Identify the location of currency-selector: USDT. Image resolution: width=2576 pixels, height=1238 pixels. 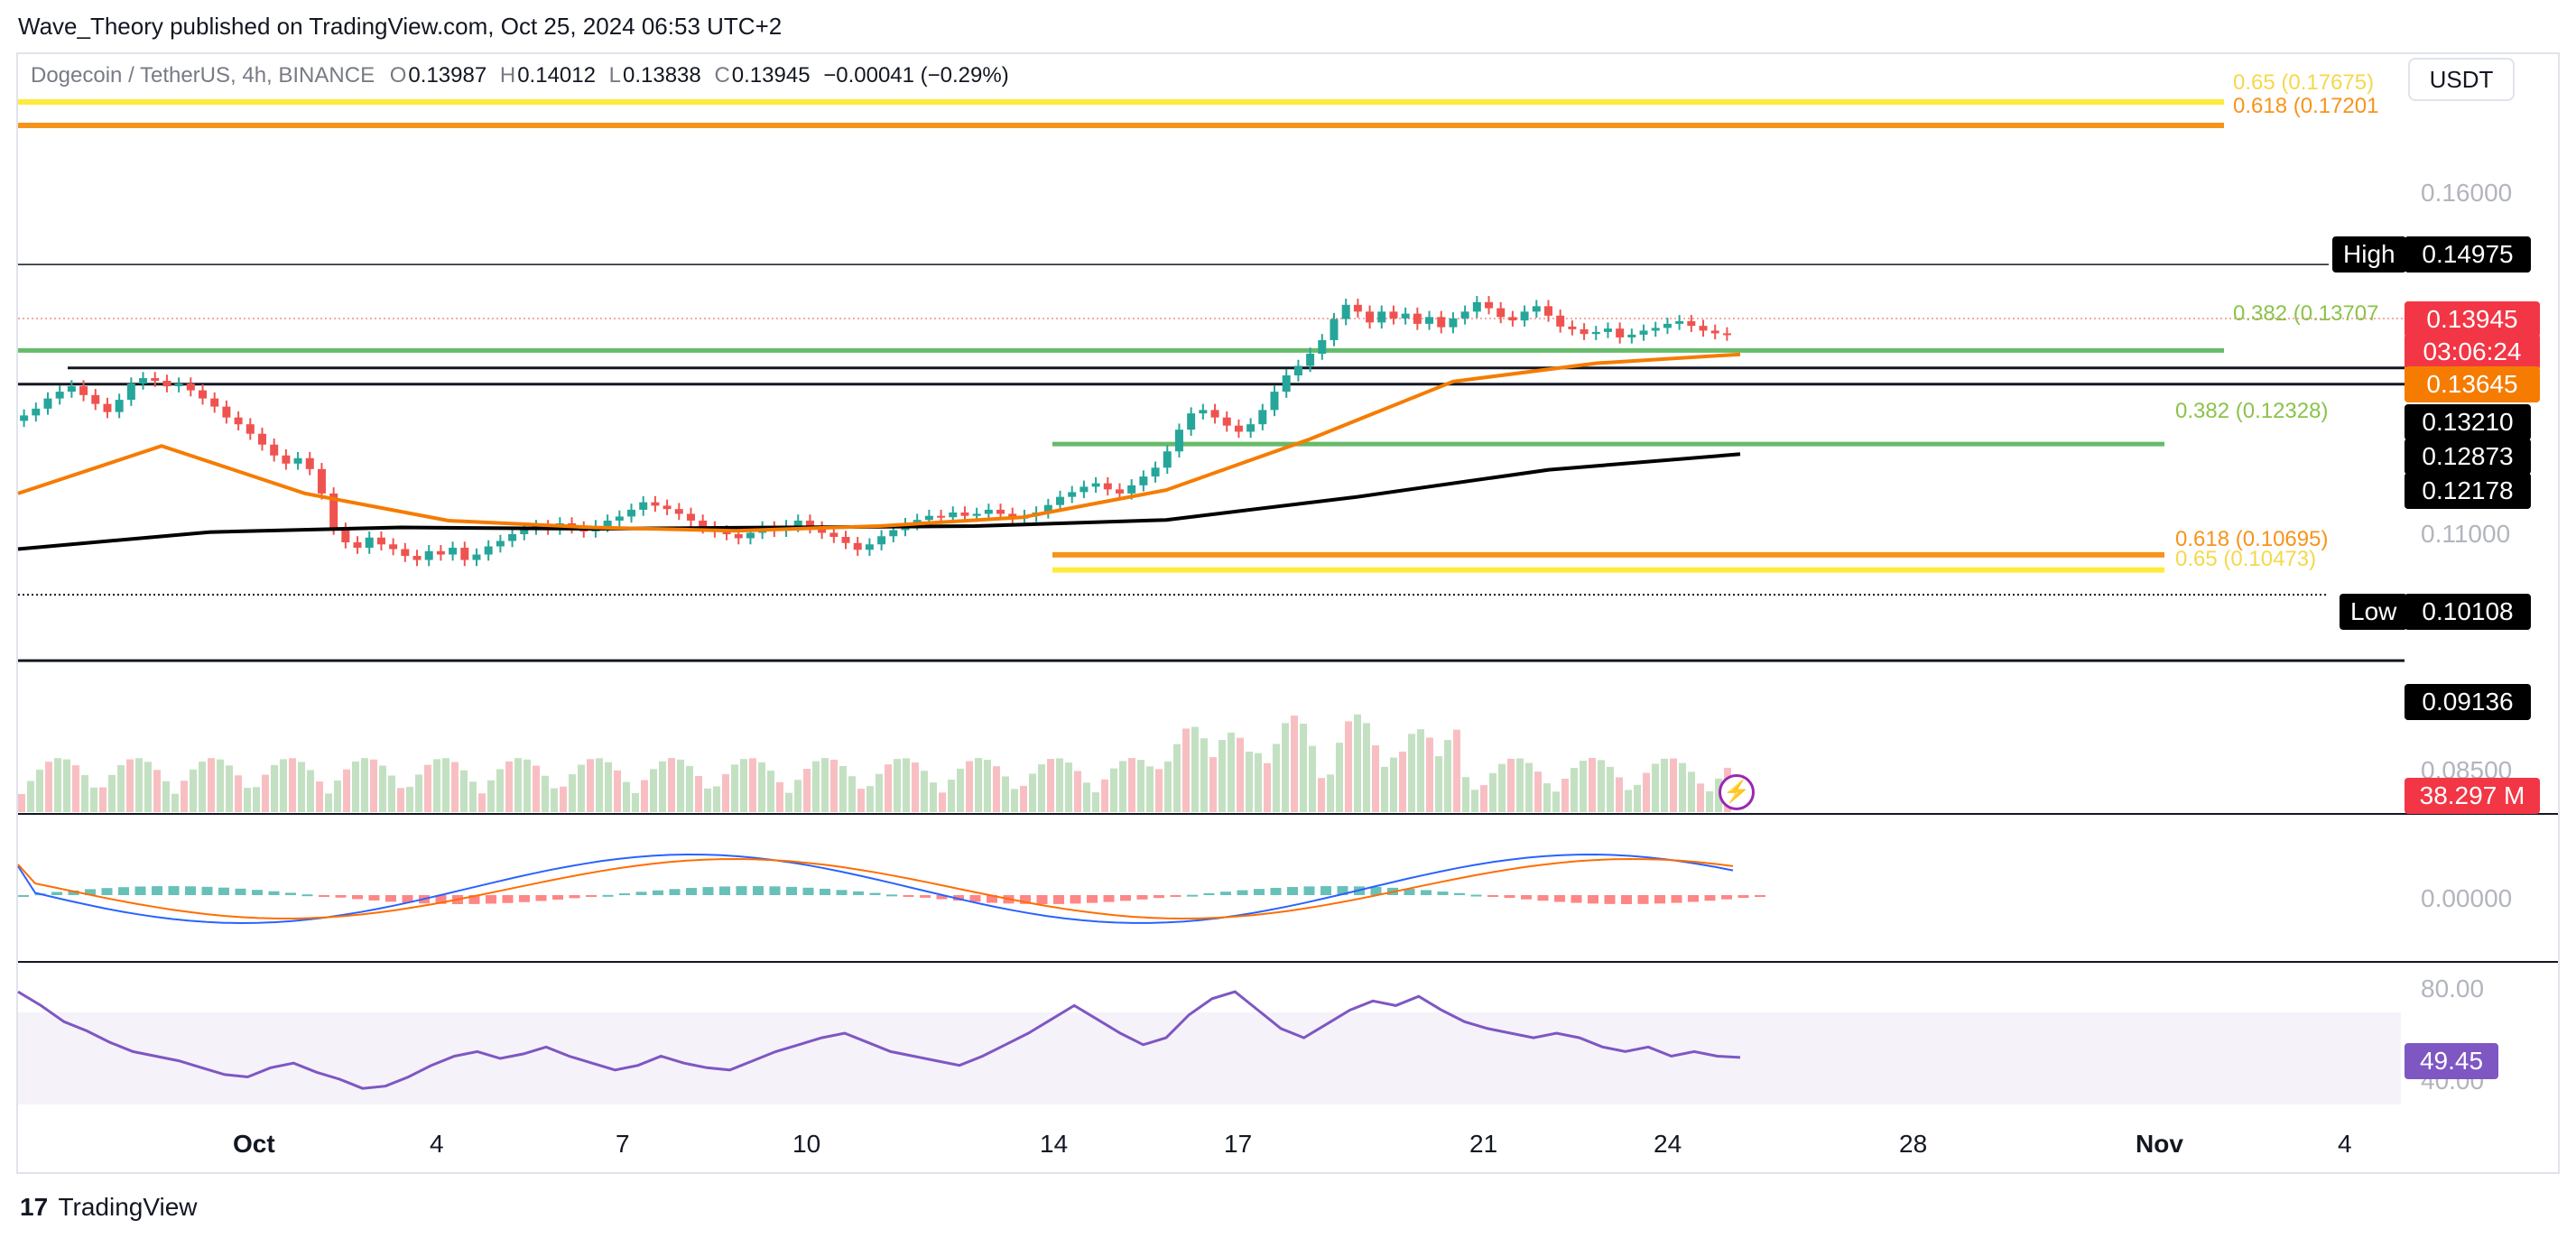
(2461, 79).